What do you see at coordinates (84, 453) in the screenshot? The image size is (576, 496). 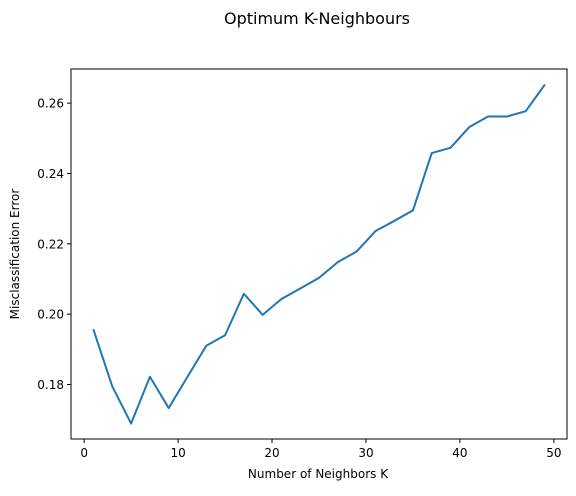 I see `x-tick-label: 0` at bounding box center [84, 453].